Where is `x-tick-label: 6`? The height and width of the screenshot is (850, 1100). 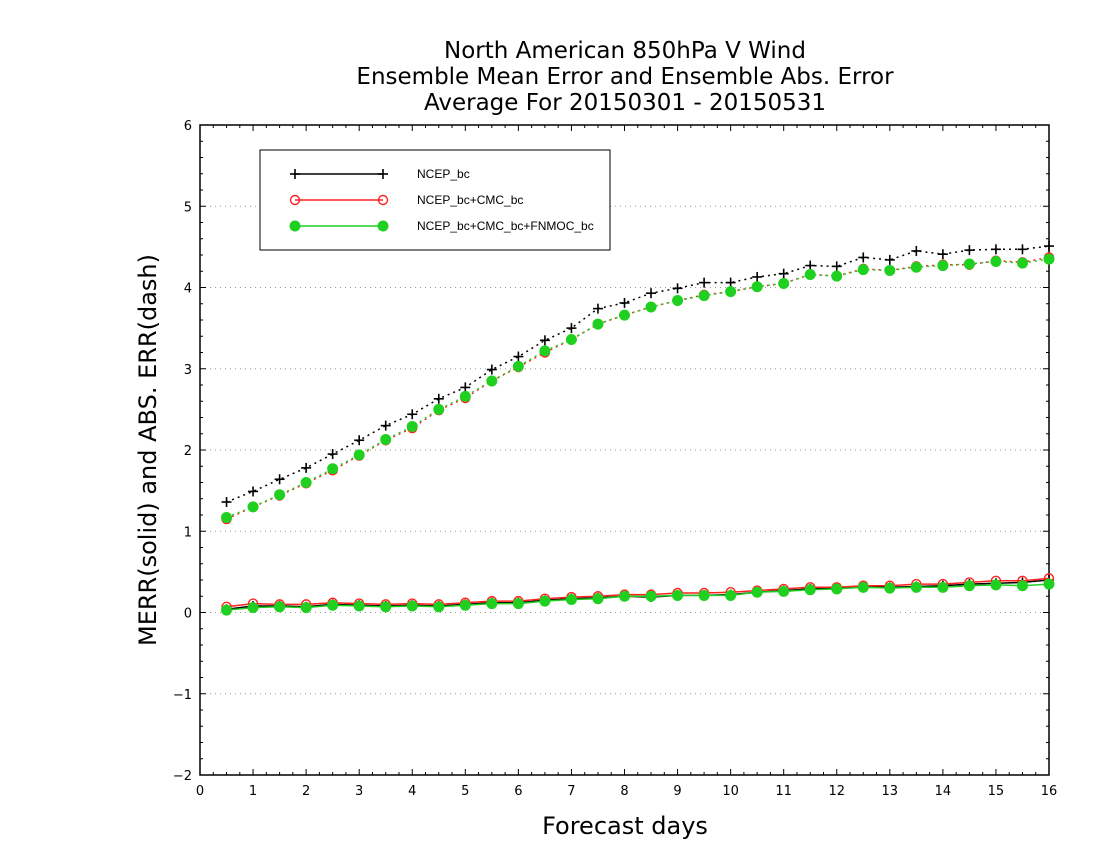
x-tick-label: 6 is located at coordinates (518, 791).